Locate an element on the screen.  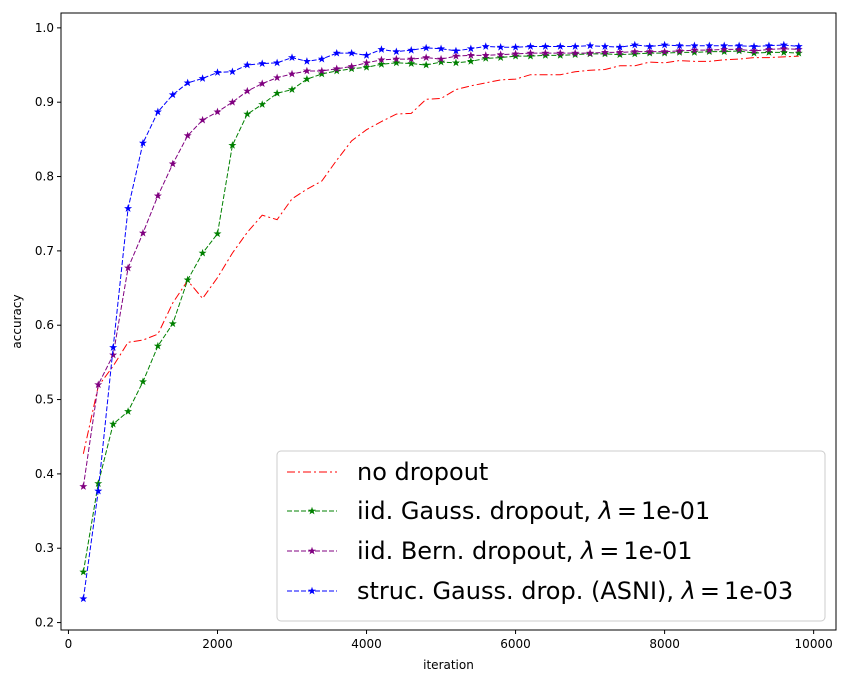
x-tick-label: 4000 is located at coordinates (366, 644).